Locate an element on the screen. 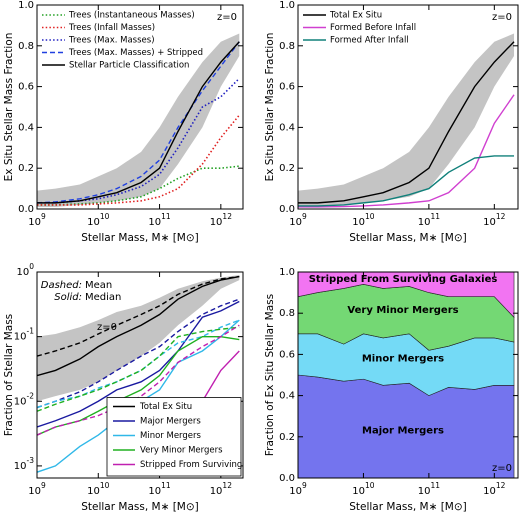 Image resolution: width=520 pixels, height=514 pixels. y-tick-label: 10⁻² is located at coordinates (24, 399).